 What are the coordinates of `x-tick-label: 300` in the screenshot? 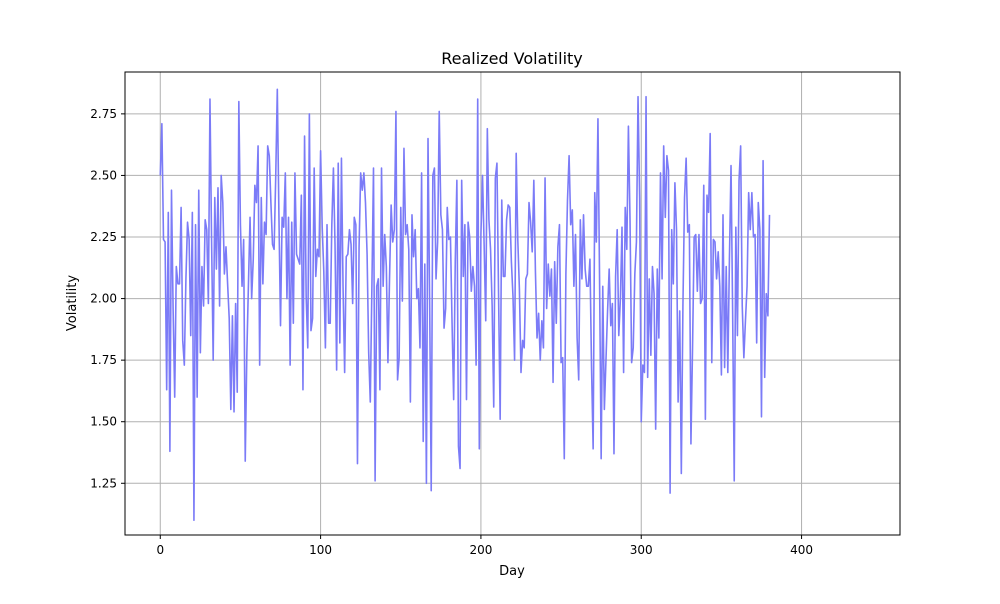 It's located at (641, 550).